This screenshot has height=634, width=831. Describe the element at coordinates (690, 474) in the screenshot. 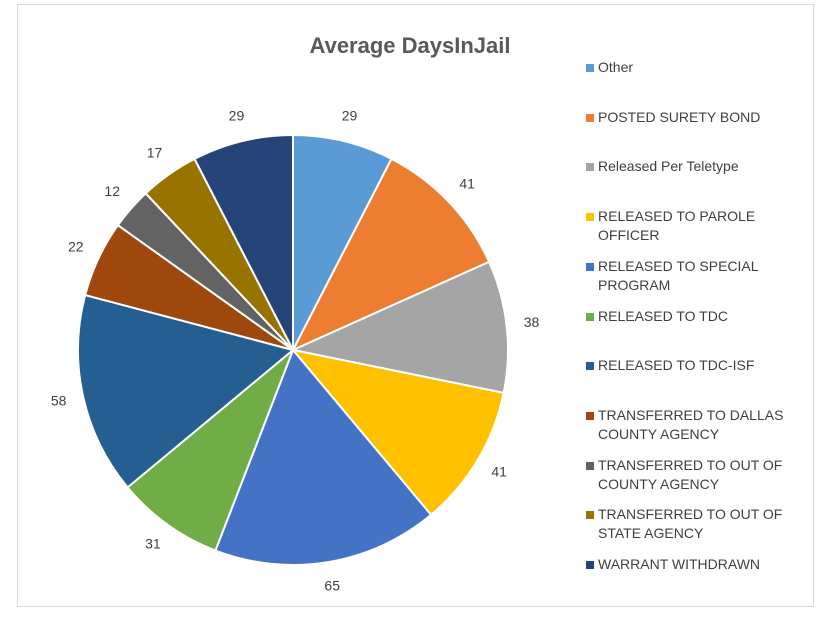

I see `legend-label: TRANSFERRED TO OUT OF COUNTY AGENCY` at that location.